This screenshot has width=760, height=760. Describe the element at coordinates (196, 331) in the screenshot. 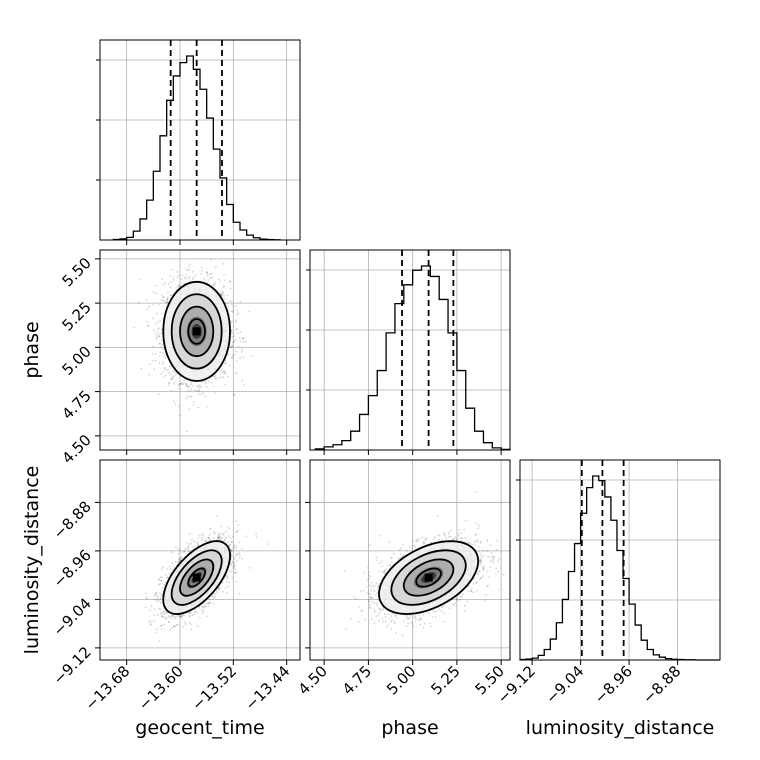

I see `contour-line` at that location.